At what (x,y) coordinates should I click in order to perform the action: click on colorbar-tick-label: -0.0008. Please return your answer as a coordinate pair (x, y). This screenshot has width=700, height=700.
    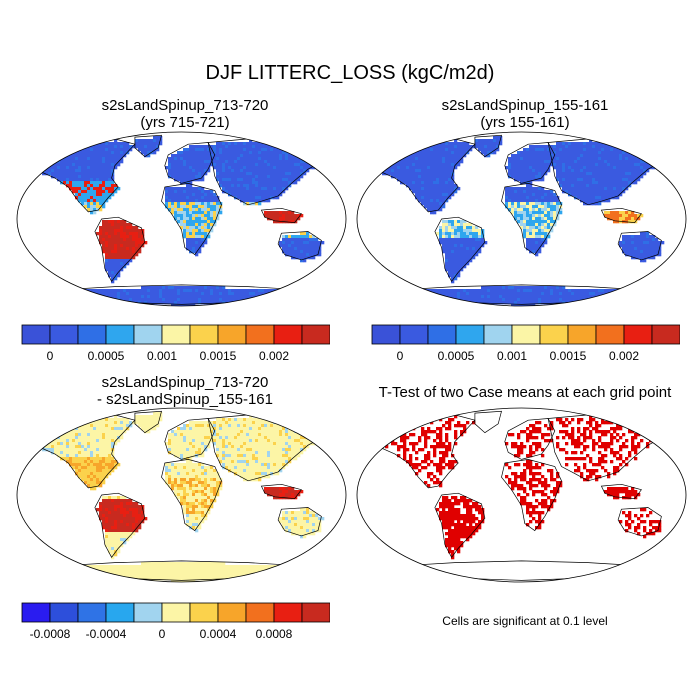
    Looking at the image, I should click on (50, 634).